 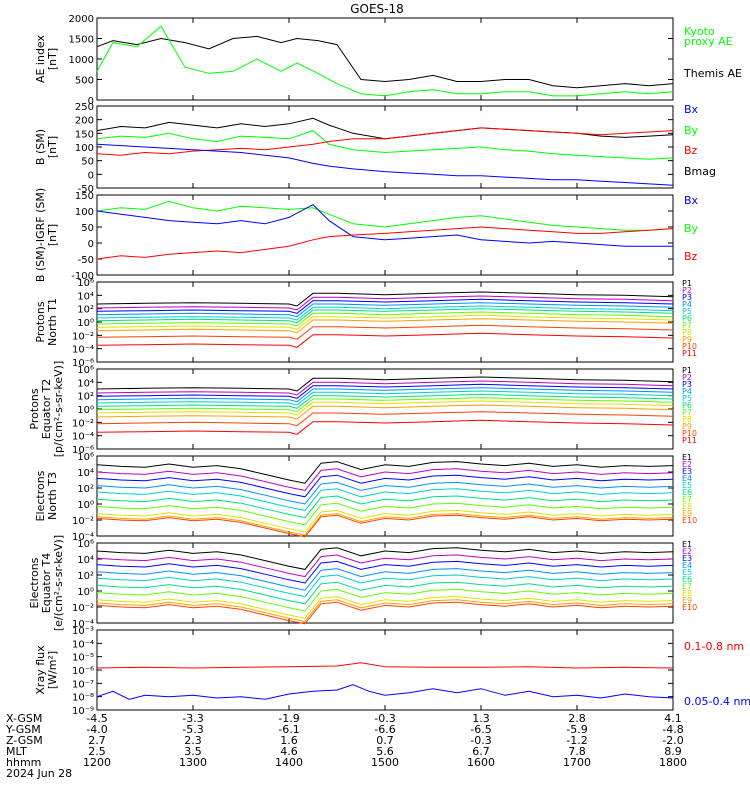 I want to click on y-tick-label: 0, so click(x=91, y=175).